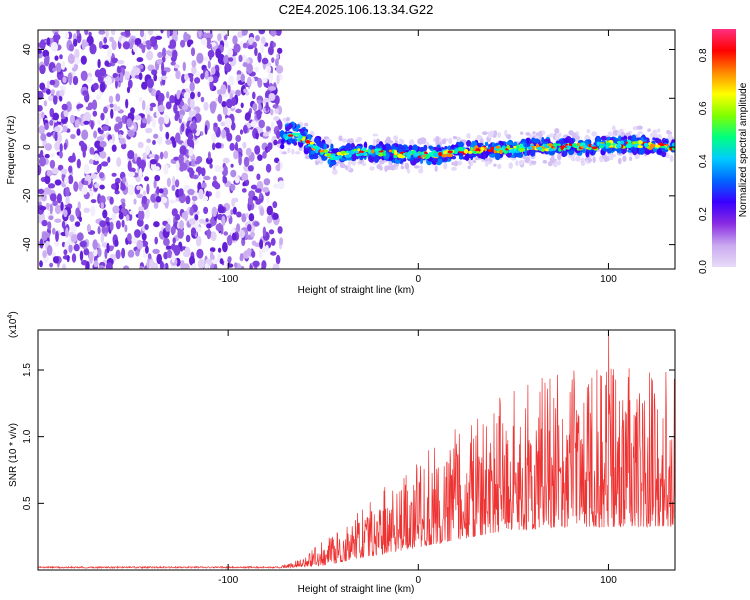  Describe the element at coordinates (27, 370) in the screenshot. I see `y-tick-label: 1.5` at that location.